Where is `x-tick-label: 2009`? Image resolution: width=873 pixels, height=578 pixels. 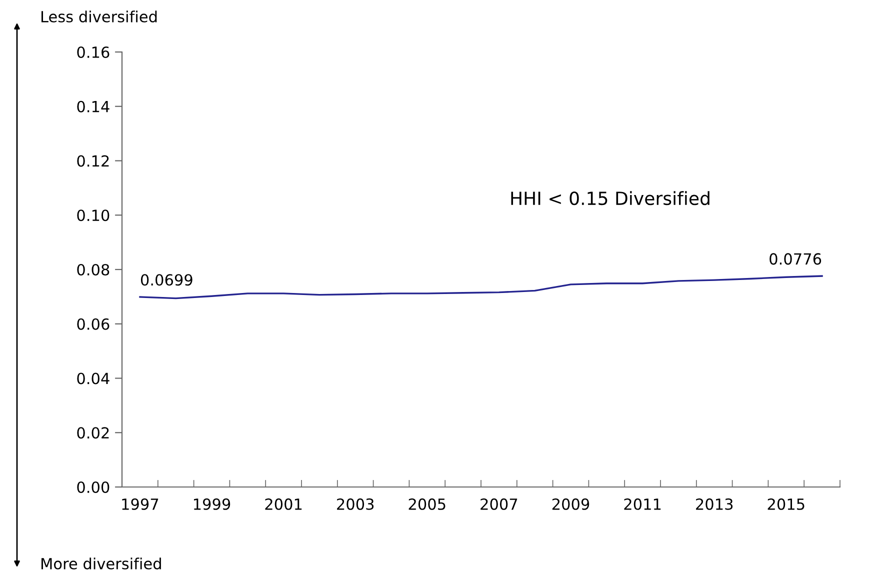 x-tick-label: 2009 is located at coordinates (571, 504).